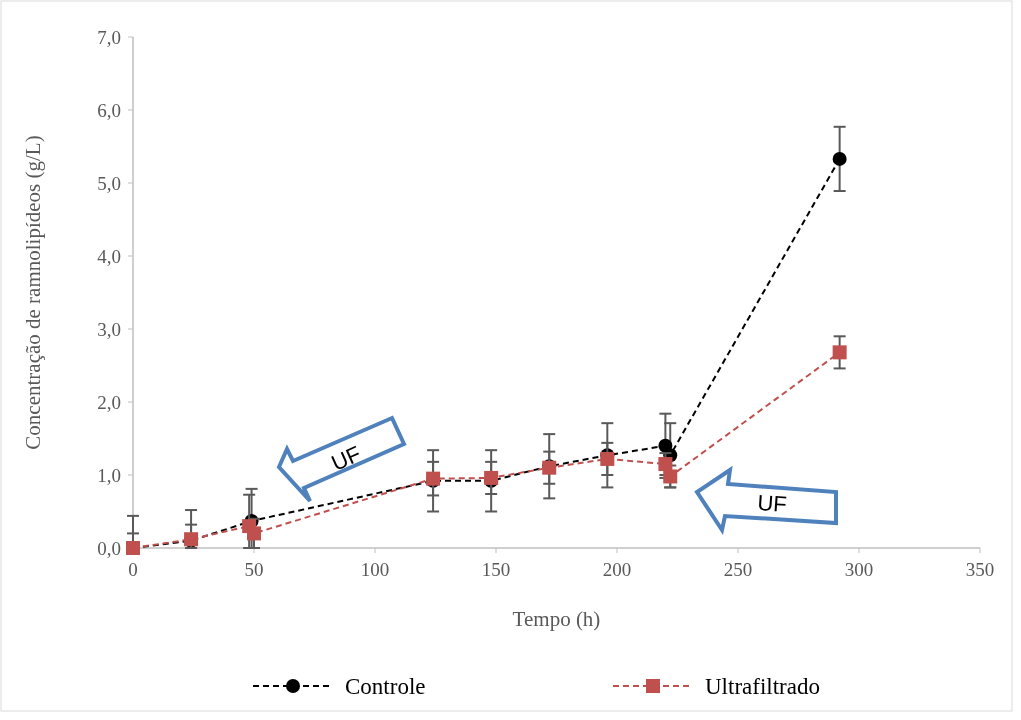 This screenshot has width=1021, height=720. I want to click on x-tick-label: 50, so click(254, 569).